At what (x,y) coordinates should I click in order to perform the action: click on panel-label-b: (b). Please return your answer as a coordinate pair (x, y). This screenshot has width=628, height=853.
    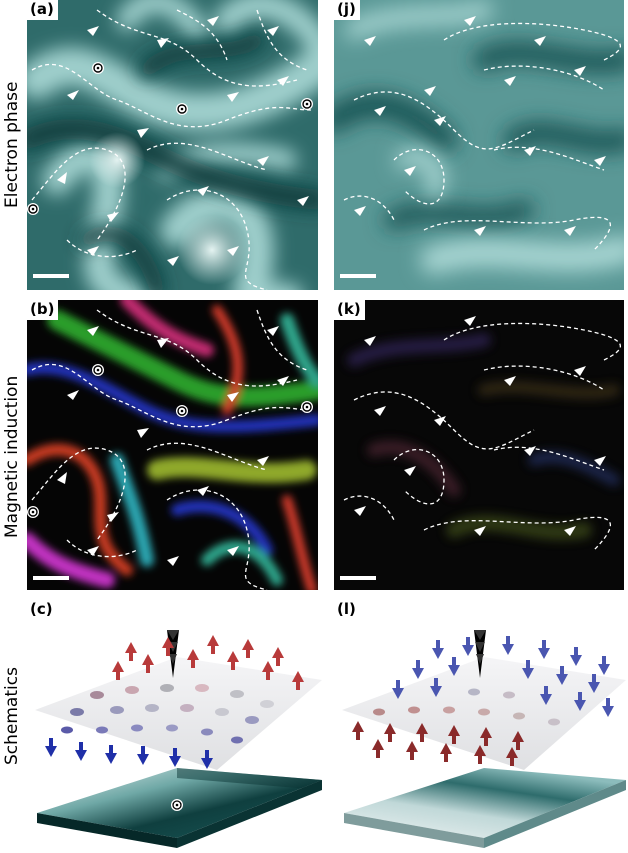
    Looking at the image, I should click on (43, 310).